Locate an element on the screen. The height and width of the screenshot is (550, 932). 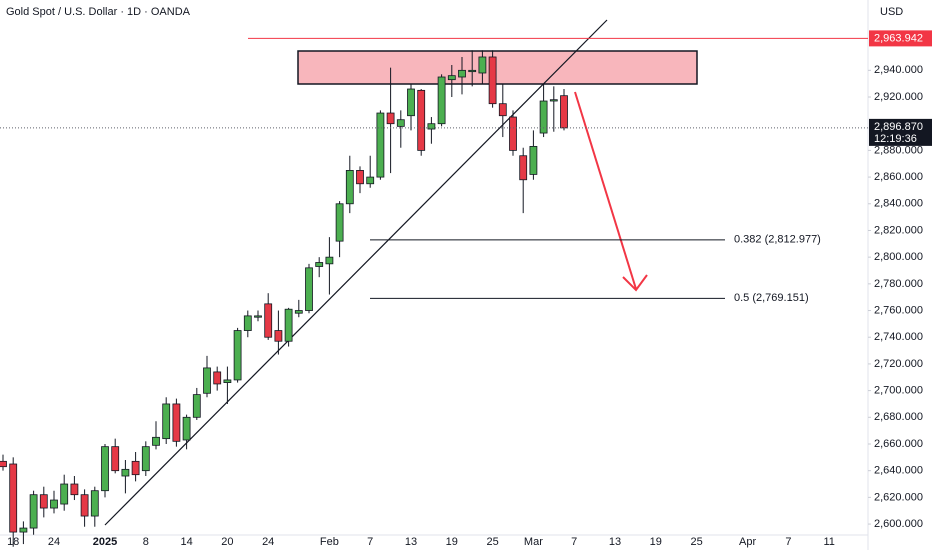
level-price-label: 2,963.942 is located at coordinates (898, 38).